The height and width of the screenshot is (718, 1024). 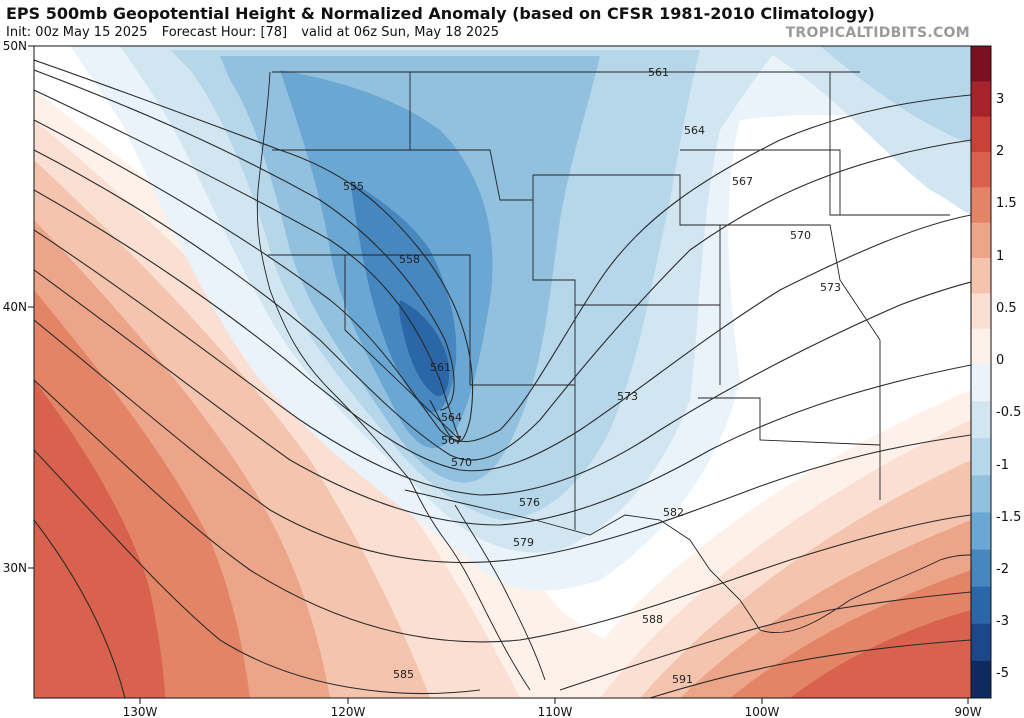 I want to click on colorbar-label: -1, so click(x=1002, y=465).